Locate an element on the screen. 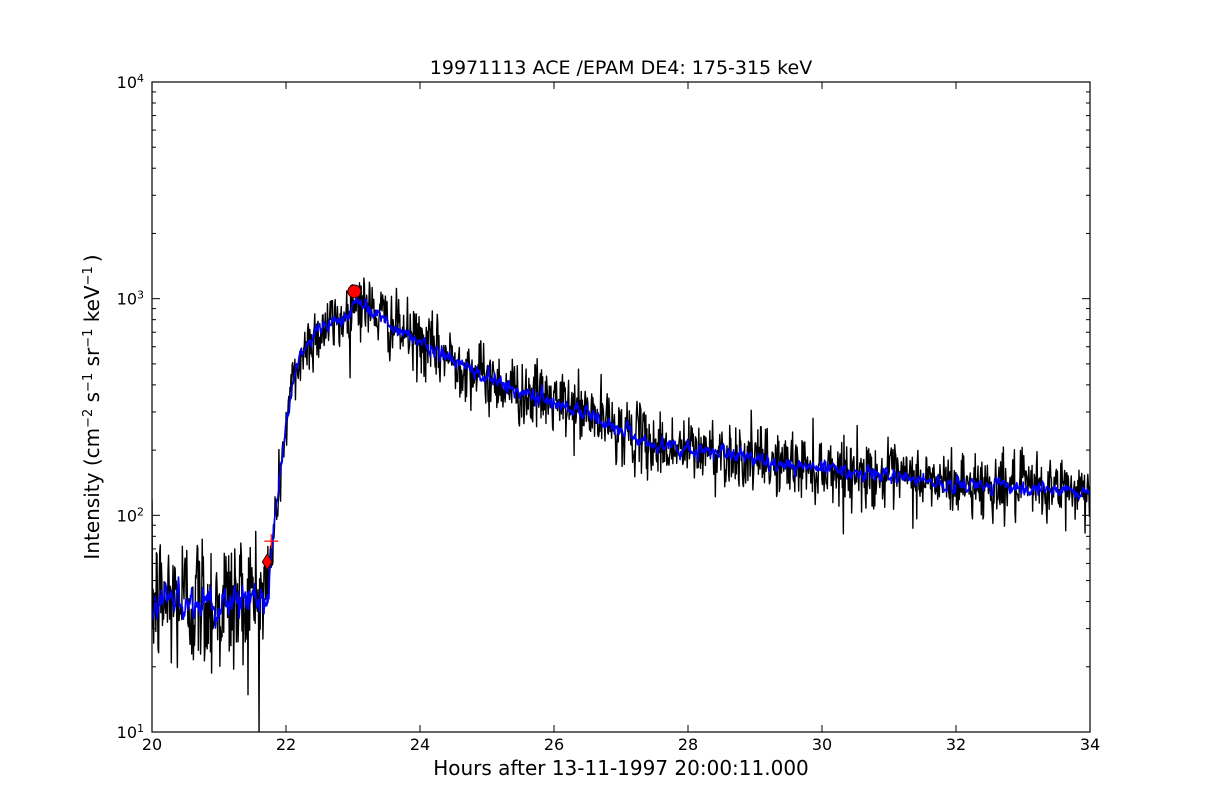 The height and width of the screenshot is (812, 1212). y-tick-label: 10² is located at coordinates (130, 515).